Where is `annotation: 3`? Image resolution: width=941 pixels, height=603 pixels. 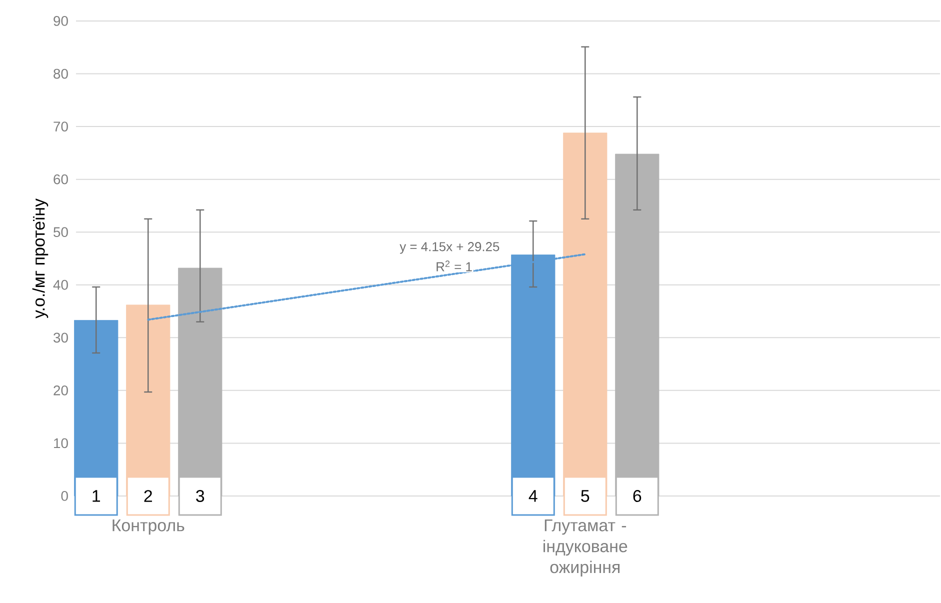 annotation: 3 is located at coordinates (200, 496).